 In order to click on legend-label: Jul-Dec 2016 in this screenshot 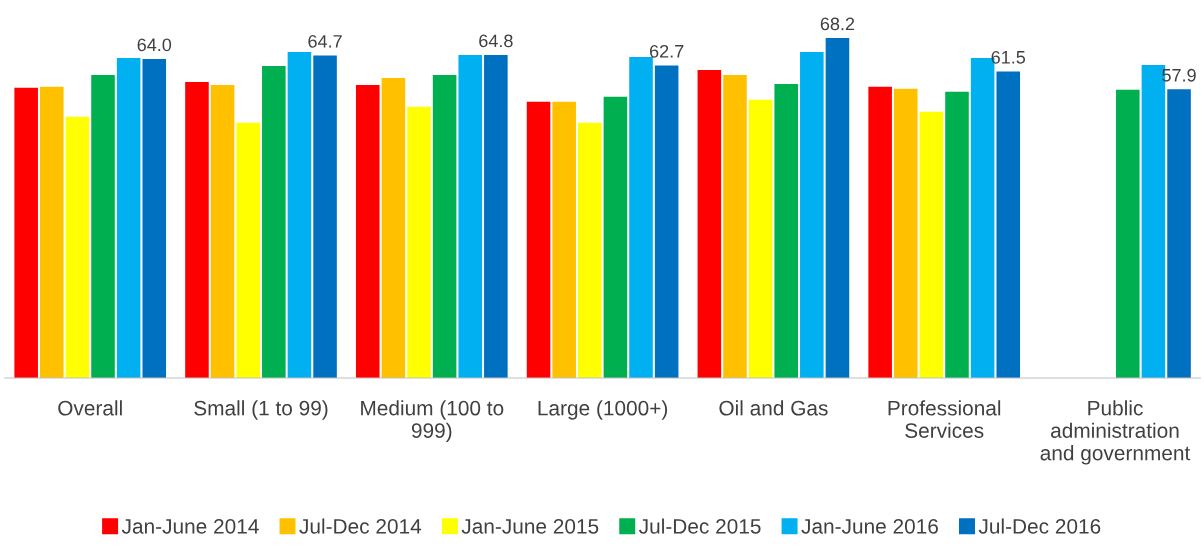, I will do `click(1039, 526)`.